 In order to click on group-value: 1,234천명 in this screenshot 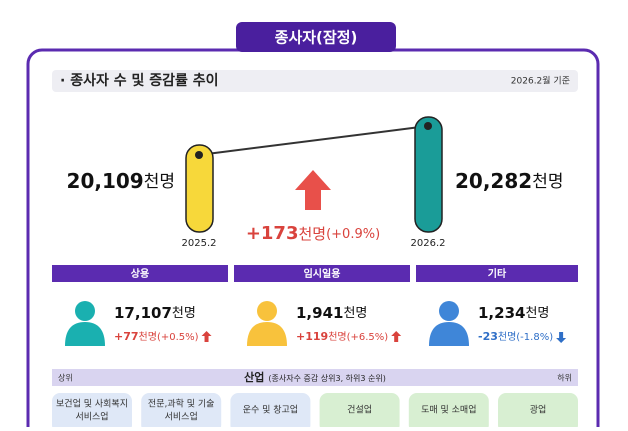, I will do `click(513, 313)`.